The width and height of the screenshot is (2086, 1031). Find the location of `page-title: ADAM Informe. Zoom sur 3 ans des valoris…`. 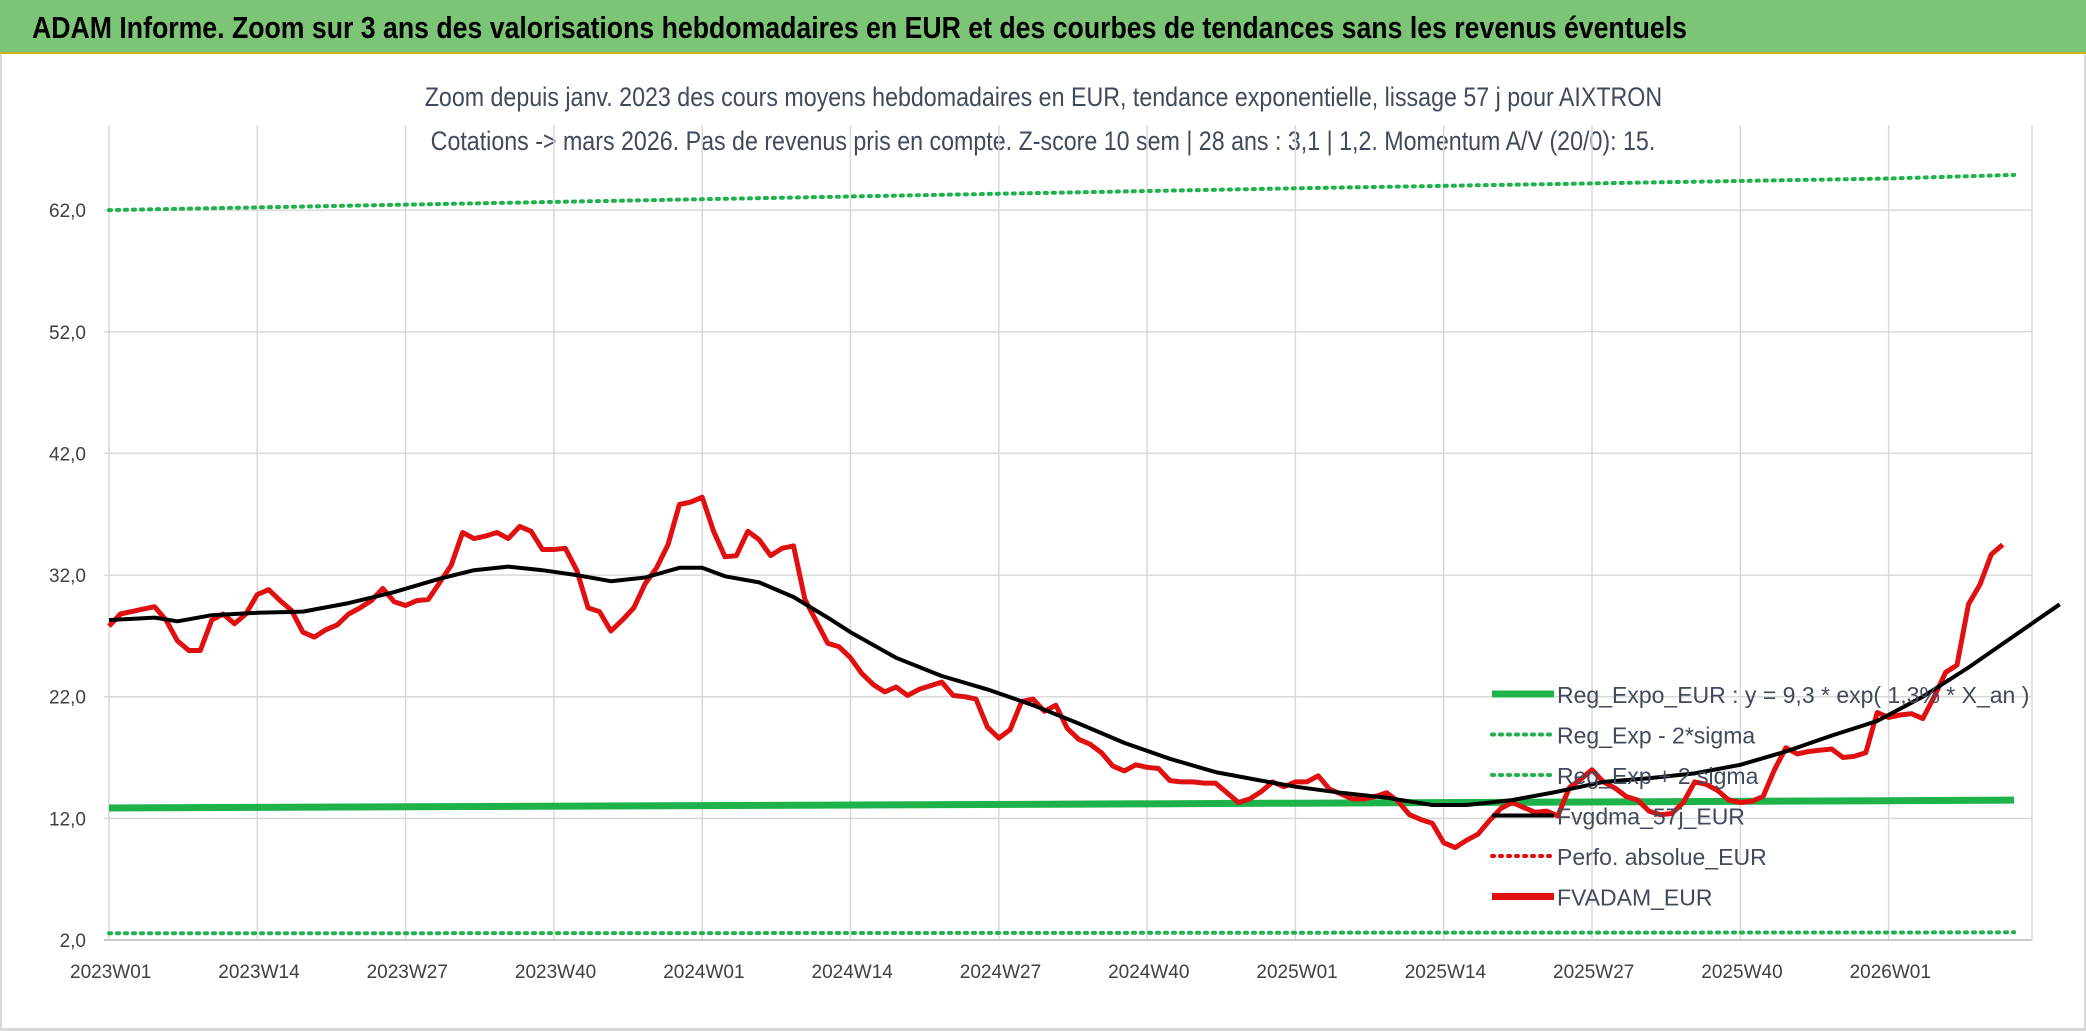

page-title: ADAM Informe. Zoom sur 3 ans des valoris… is located at coordinates (859, 27).